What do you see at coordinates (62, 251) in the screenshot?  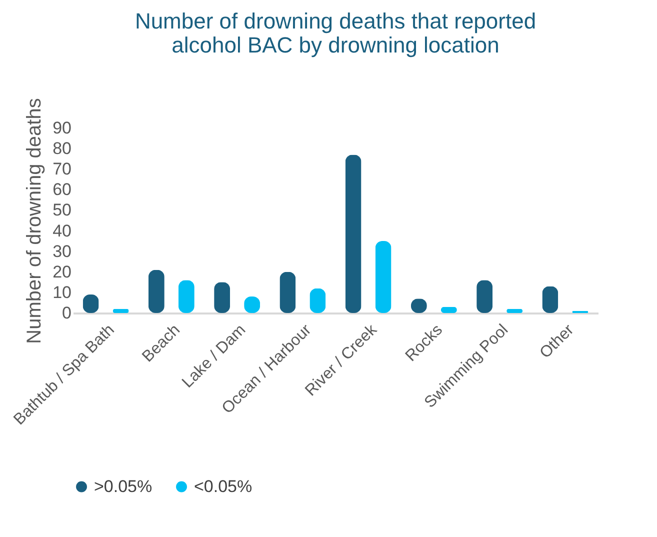 I see `y-tick-label: 30` at bounding box center [62, 251].